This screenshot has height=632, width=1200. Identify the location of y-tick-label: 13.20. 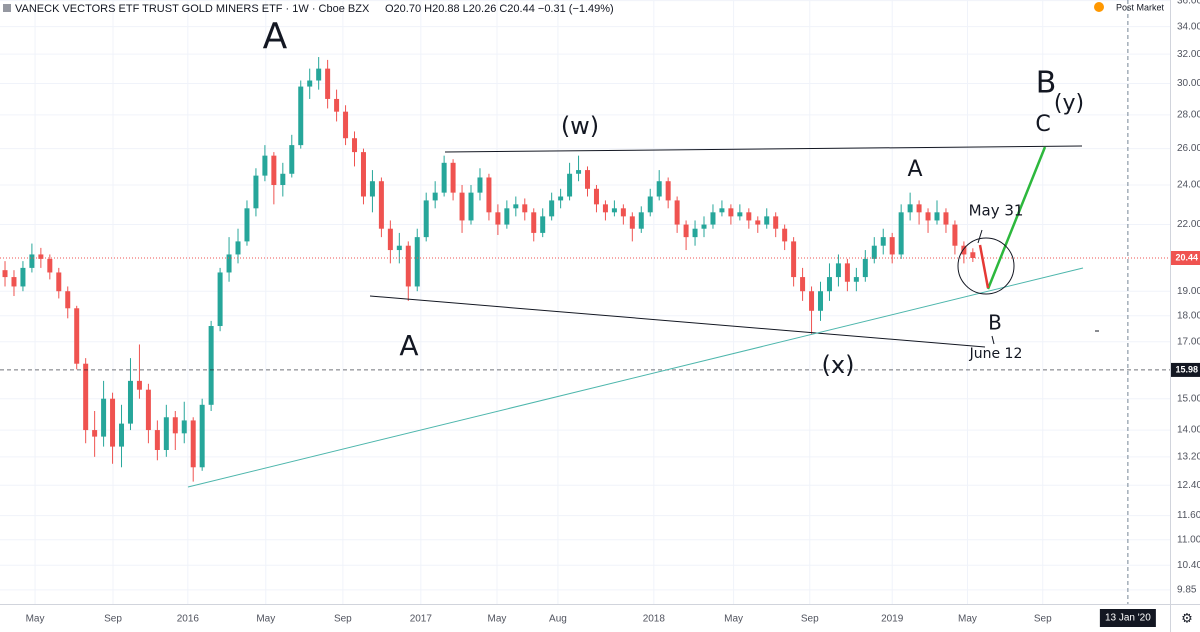
(1188, 456).